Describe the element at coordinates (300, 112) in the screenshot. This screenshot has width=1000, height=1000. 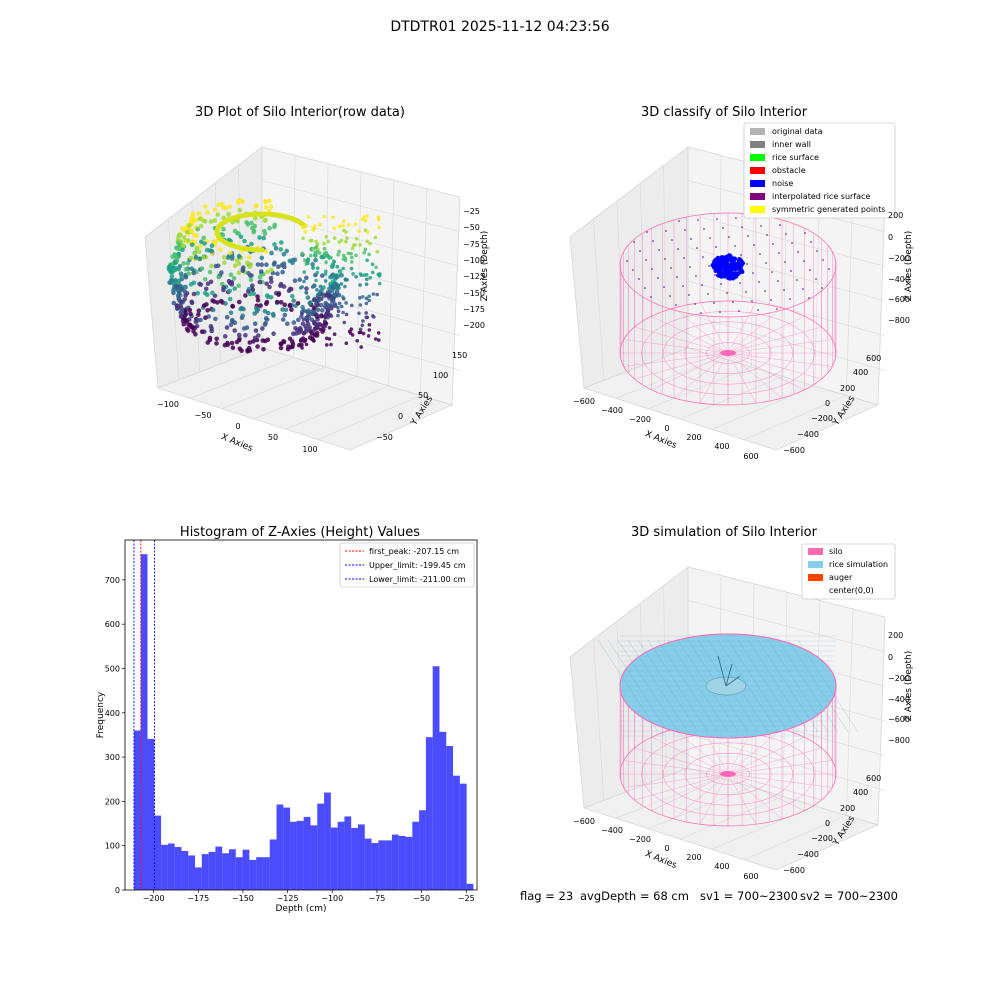
I see `raw-panel-title: 3D Plot of Silo Interior(row data)` at that location.